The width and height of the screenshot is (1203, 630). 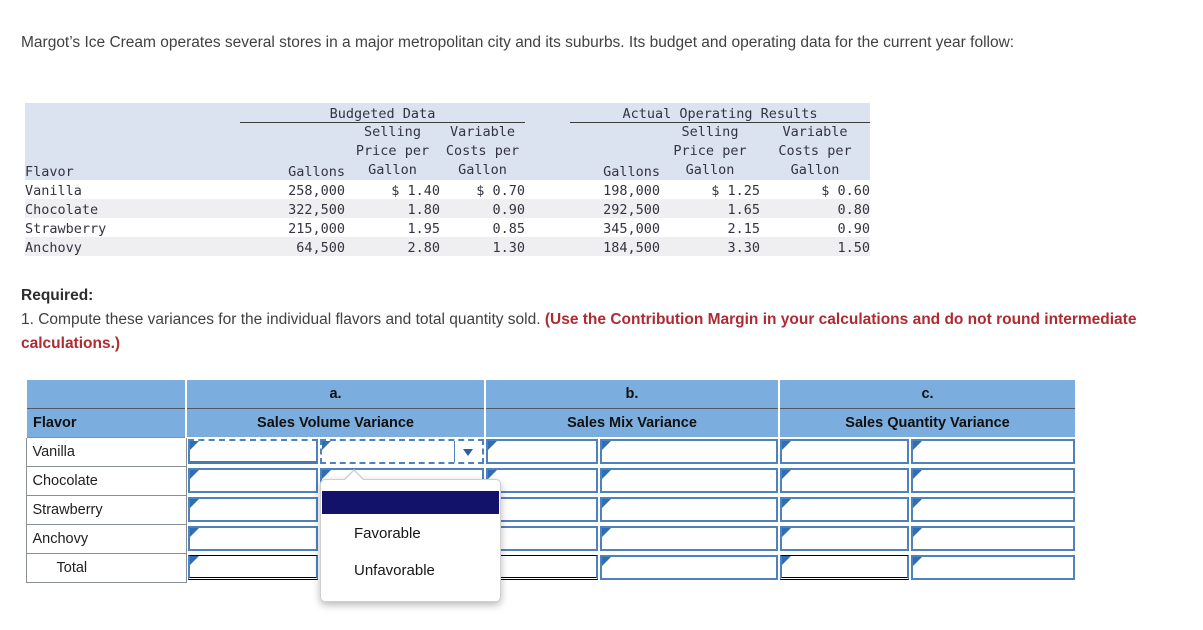 I want to click on value-cell: 1.95, so click(x=423, y=228).